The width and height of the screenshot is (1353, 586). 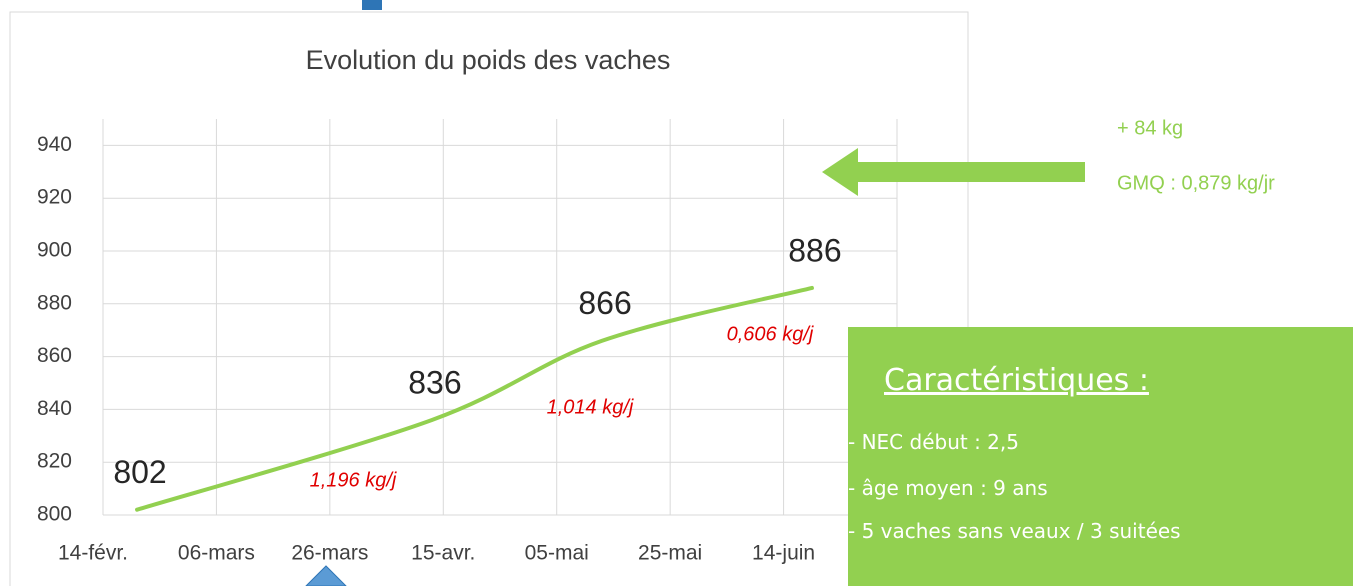 I want to click on box-item: - âge moyen : 9 ans, so click(x=948, y=488).